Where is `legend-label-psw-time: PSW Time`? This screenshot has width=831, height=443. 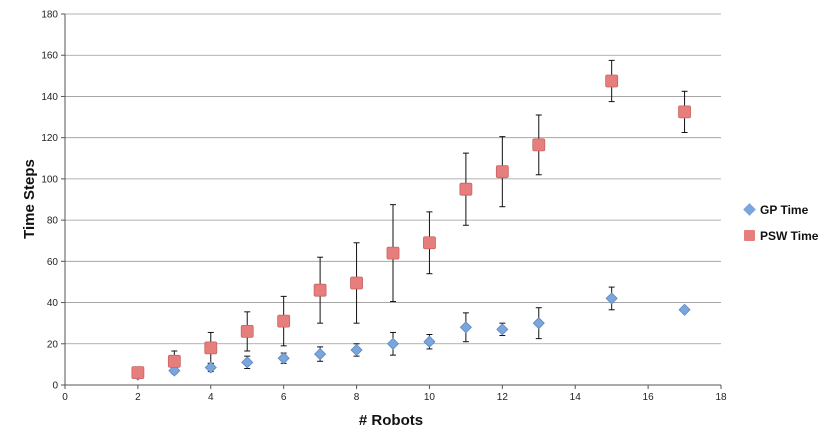
legend-label-psw-time: PSW Time is located at coordinates (789, 236).